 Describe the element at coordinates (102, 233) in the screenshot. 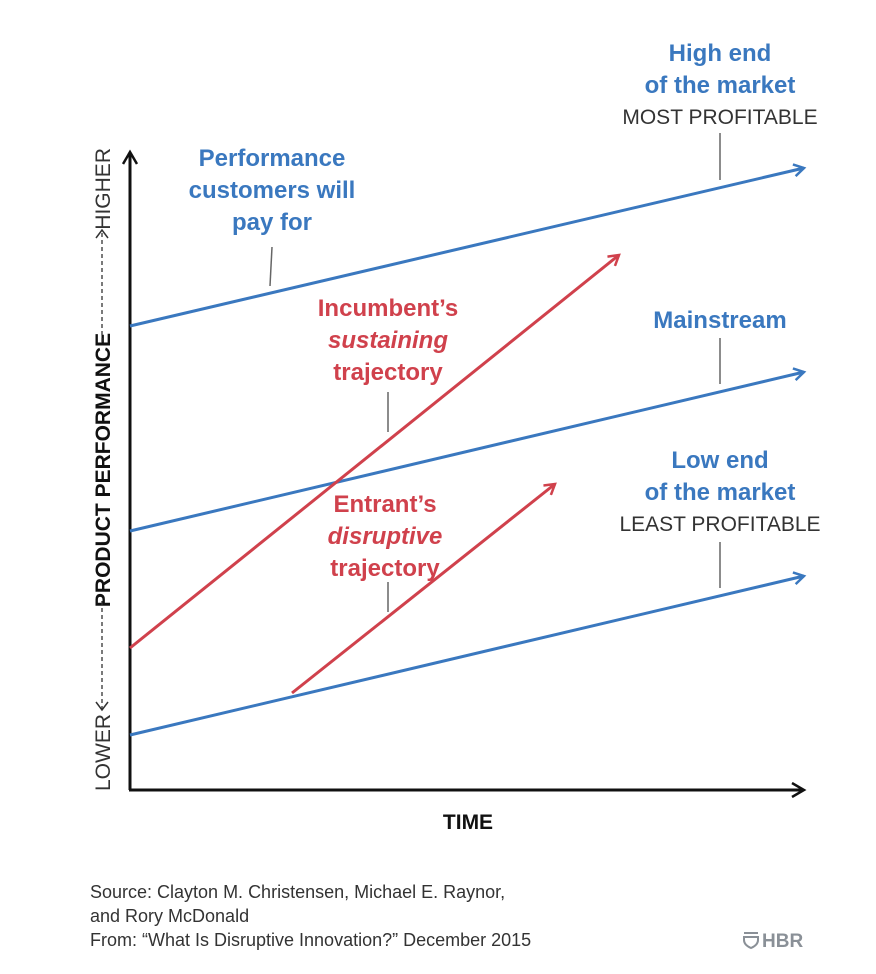

I see `y-axis-arrow-high-icon` at that location.